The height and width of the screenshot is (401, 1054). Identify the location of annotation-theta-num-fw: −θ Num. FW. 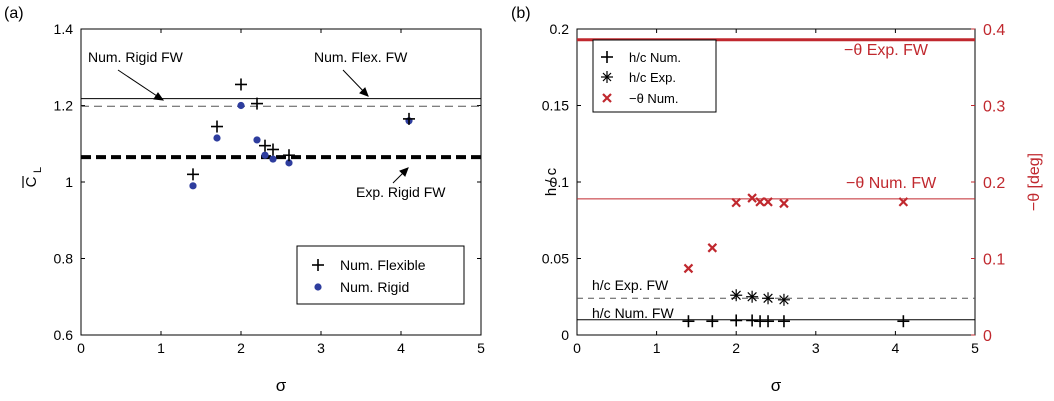
(891, 183).